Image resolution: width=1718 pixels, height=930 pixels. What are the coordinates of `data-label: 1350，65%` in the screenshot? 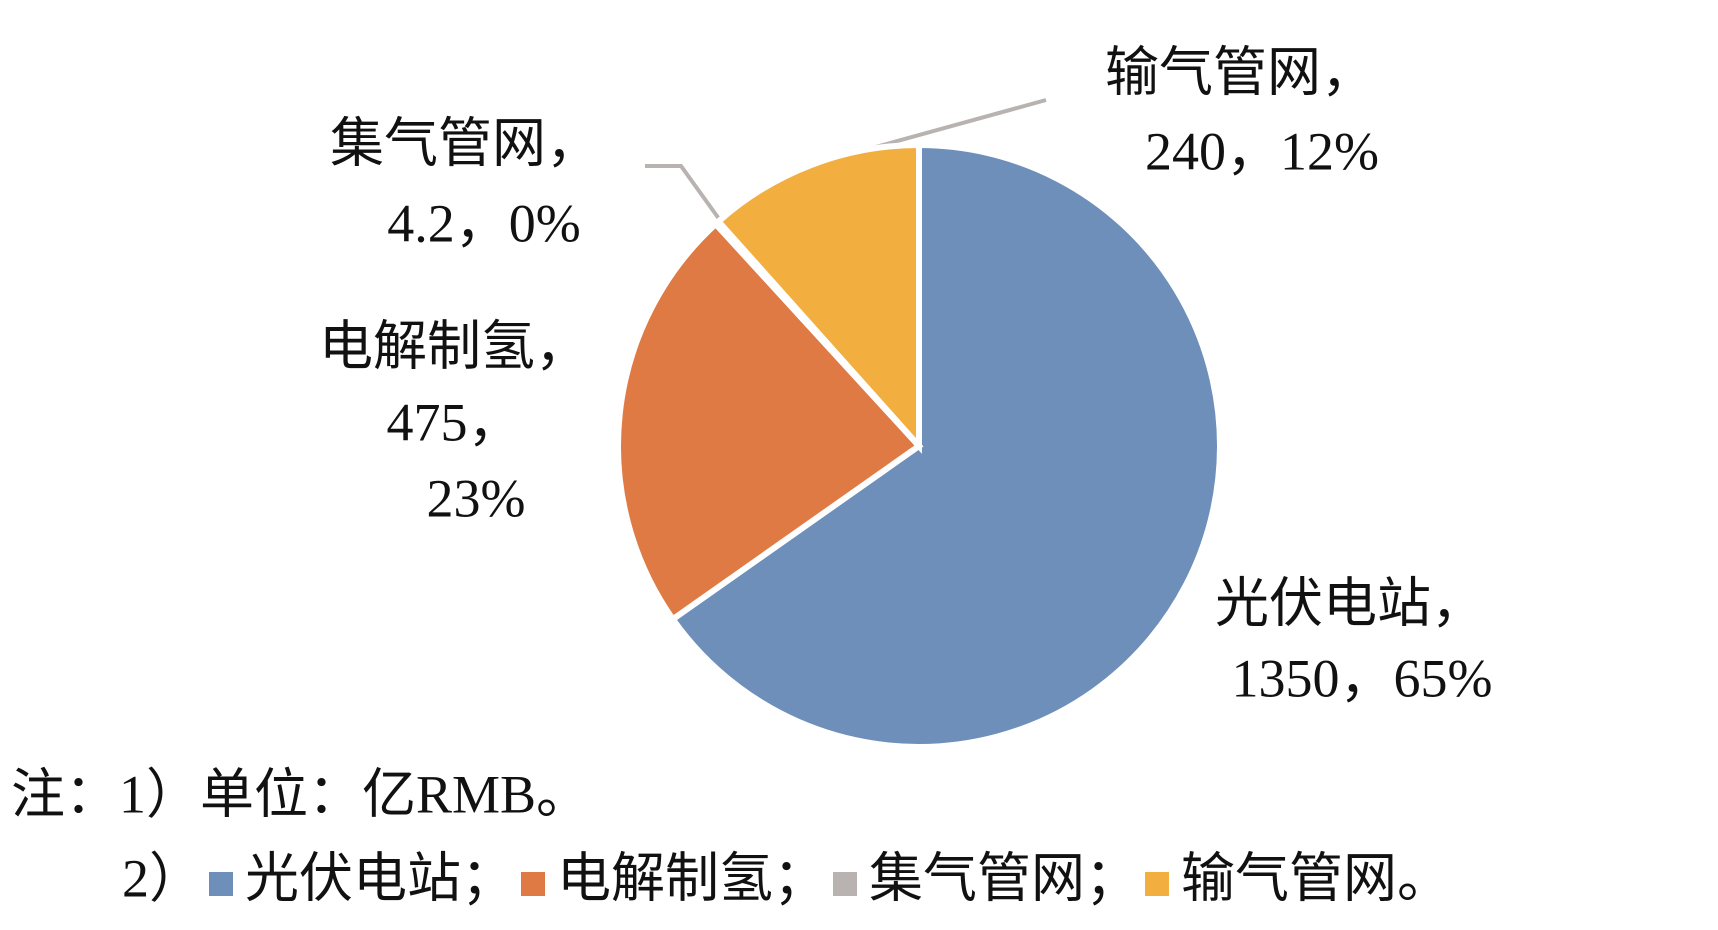 It's located at (1362, 678).